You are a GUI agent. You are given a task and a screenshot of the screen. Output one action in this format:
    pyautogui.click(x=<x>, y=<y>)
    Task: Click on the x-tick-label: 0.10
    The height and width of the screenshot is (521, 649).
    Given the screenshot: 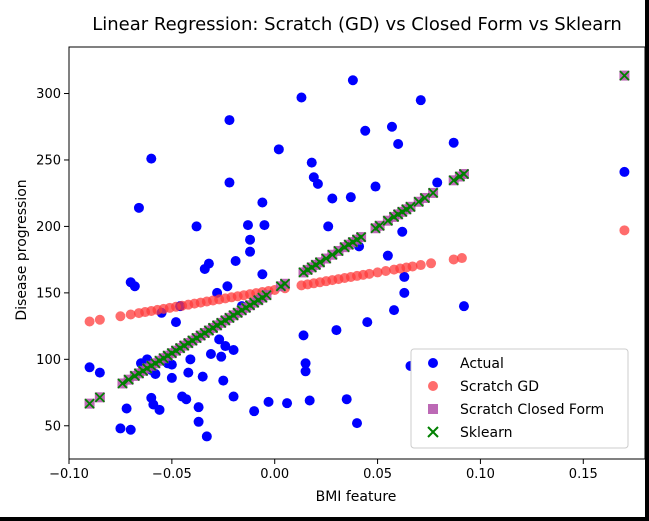 What is the action you would take?
    pyautogui.click(x=480, y=474)
    